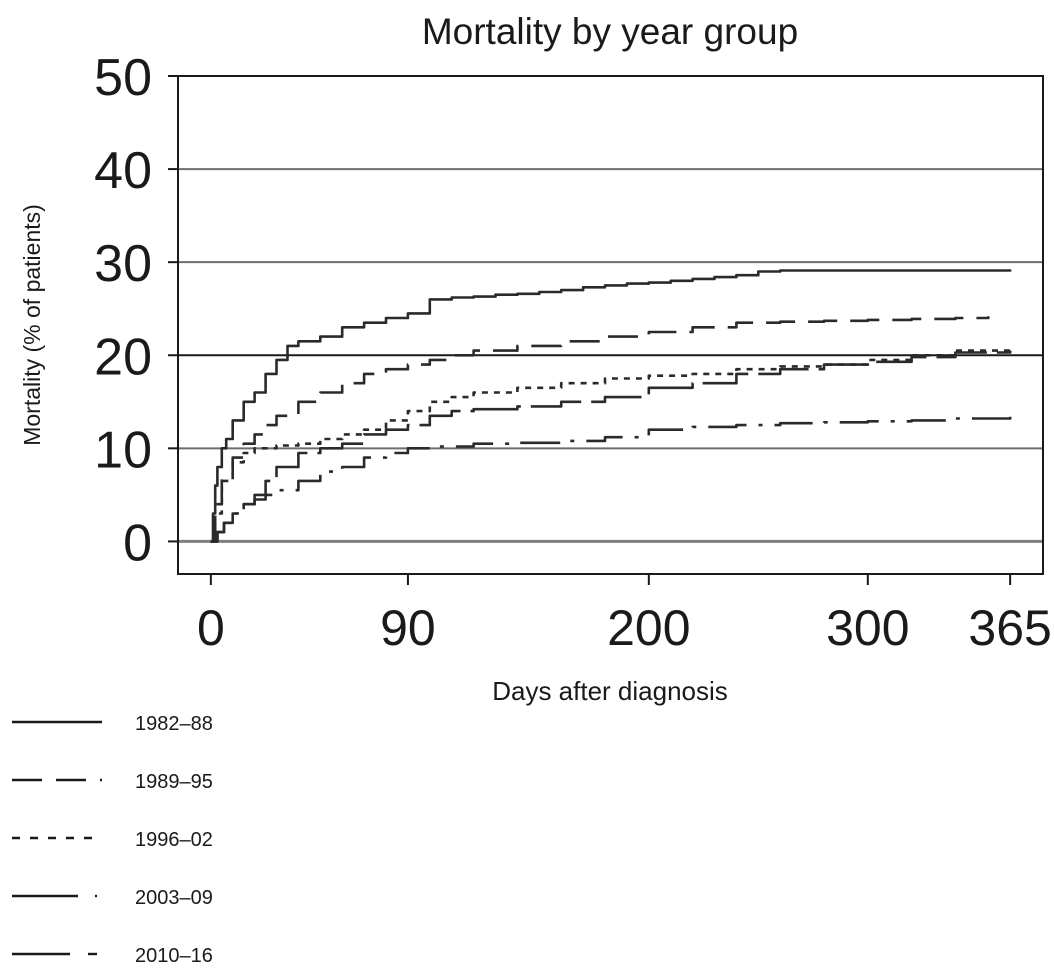 The width and height of the screenshot is (1054, 973). I want to click on x-axis: 0 90 200 300 365, so click(624, 615).